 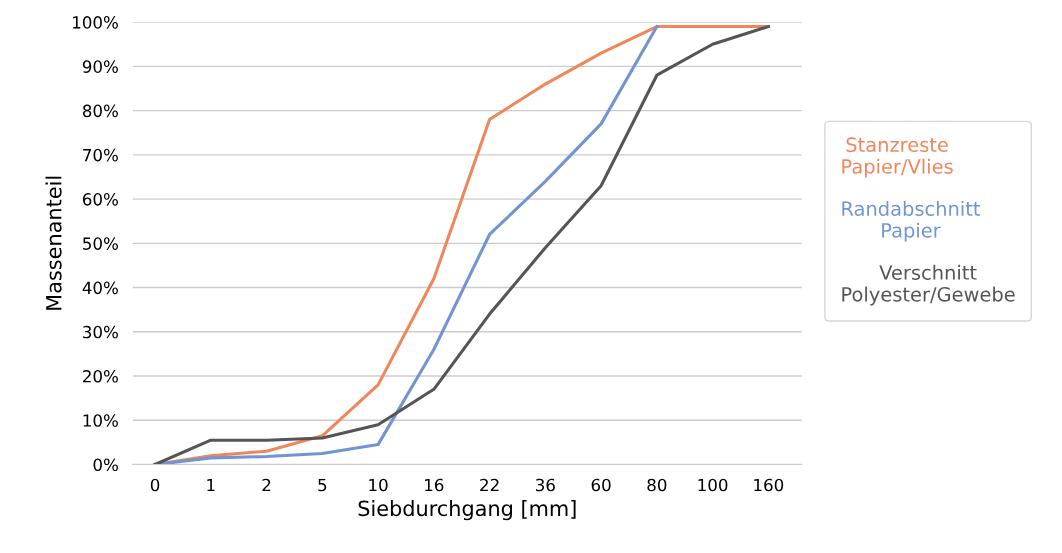 What do you see at coordinates (100, 199) in the screenshot?
I see `y-tick-label: 60%` at bounding box center [100, 199].